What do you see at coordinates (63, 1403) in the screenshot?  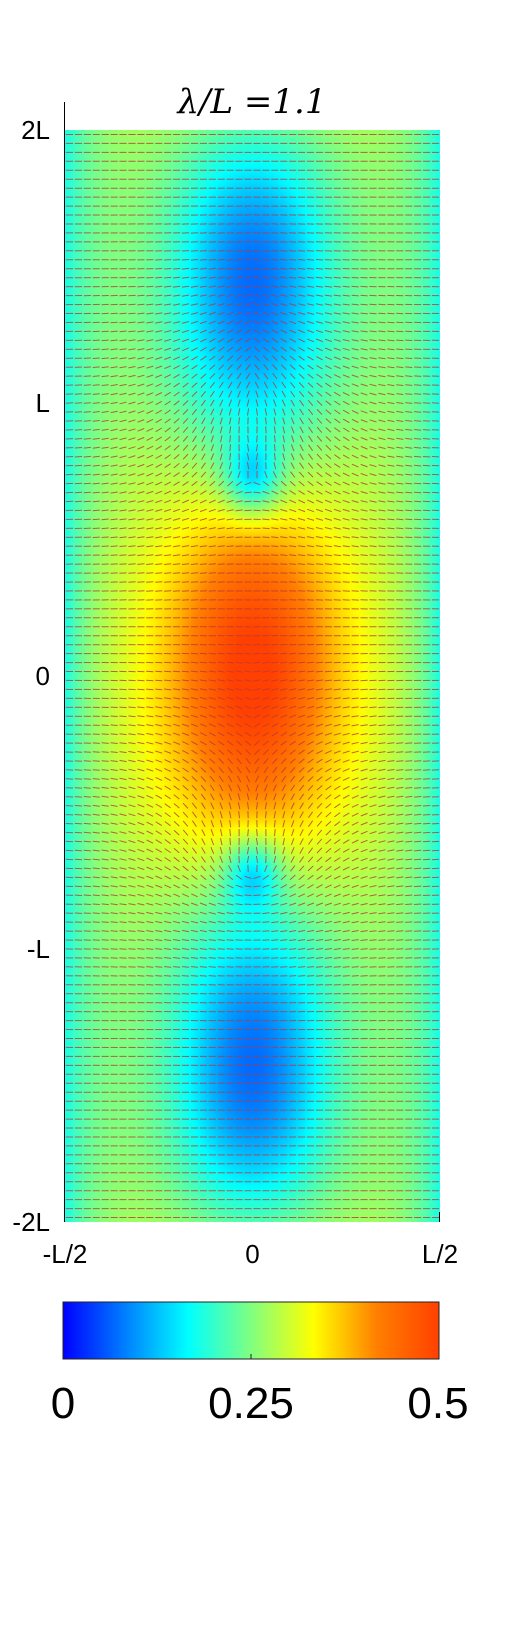 I see `colorbar-tick-label: 0` at bounding box center [63, 1403].